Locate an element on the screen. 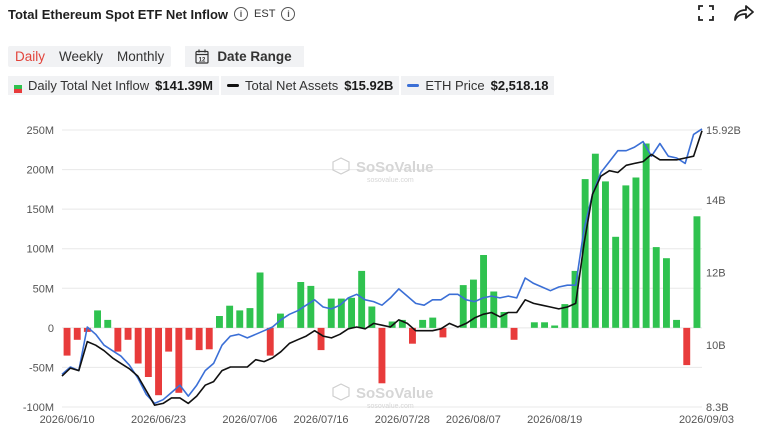 Image resolution: width=768 pixels, height=437 pixels. right-tick-label: 10B is located at coordinates (716, 346).